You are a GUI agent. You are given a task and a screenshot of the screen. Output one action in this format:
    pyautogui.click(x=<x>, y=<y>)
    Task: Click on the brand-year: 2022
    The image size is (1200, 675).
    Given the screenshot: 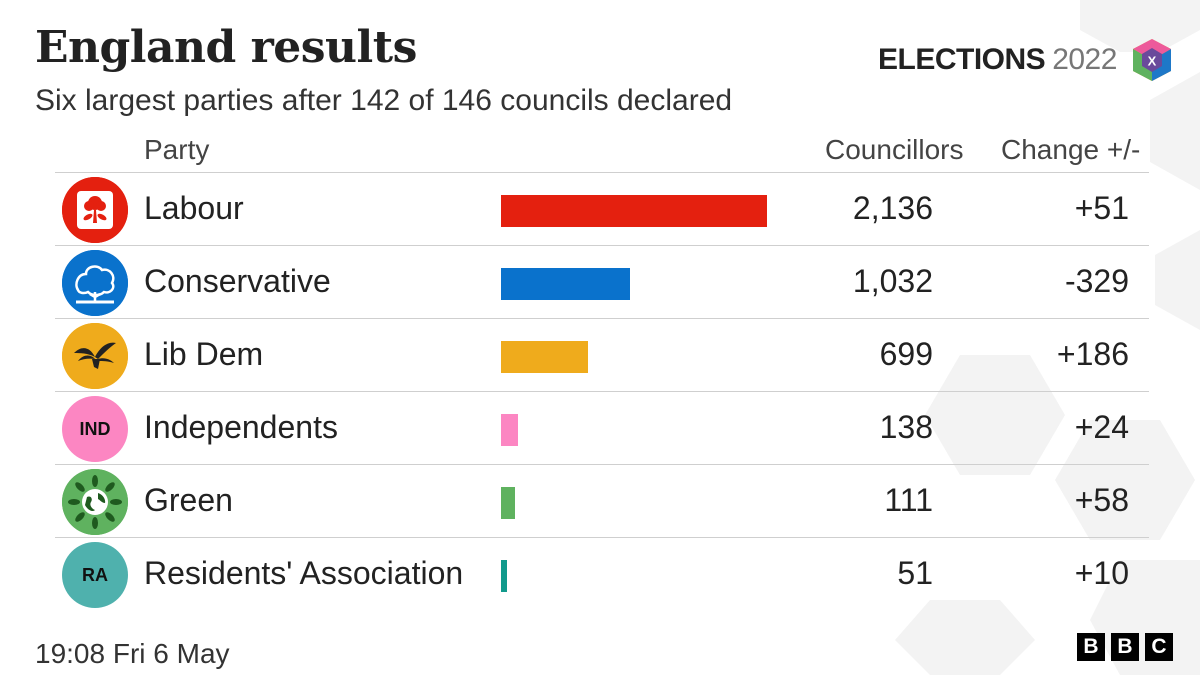 What is the action you would take?
    pyautogui.click(x=1084, y=59)
    